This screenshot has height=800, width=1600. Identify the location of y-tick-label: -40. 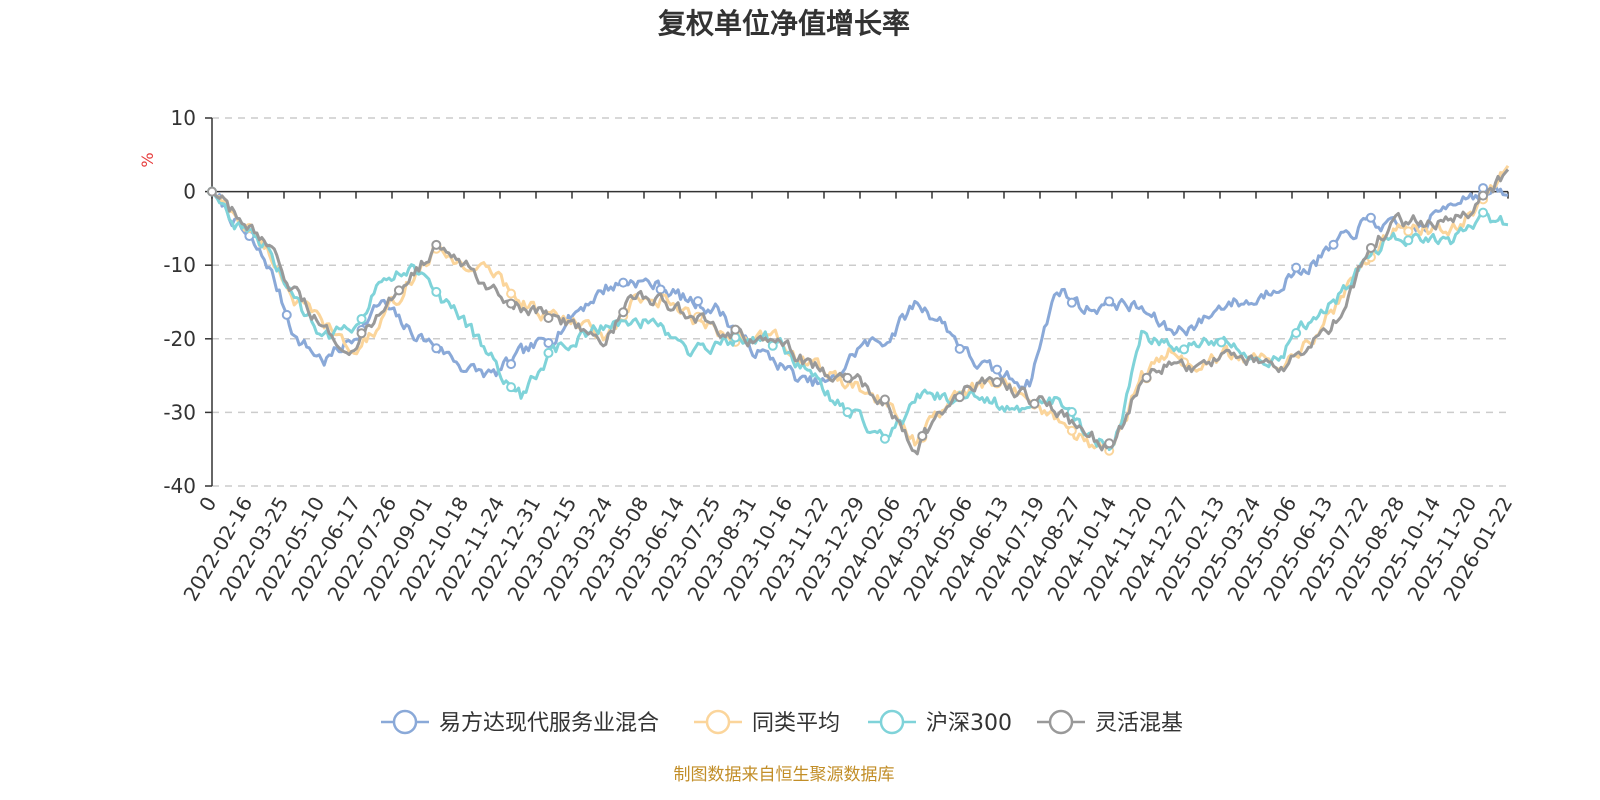
(179, 486).